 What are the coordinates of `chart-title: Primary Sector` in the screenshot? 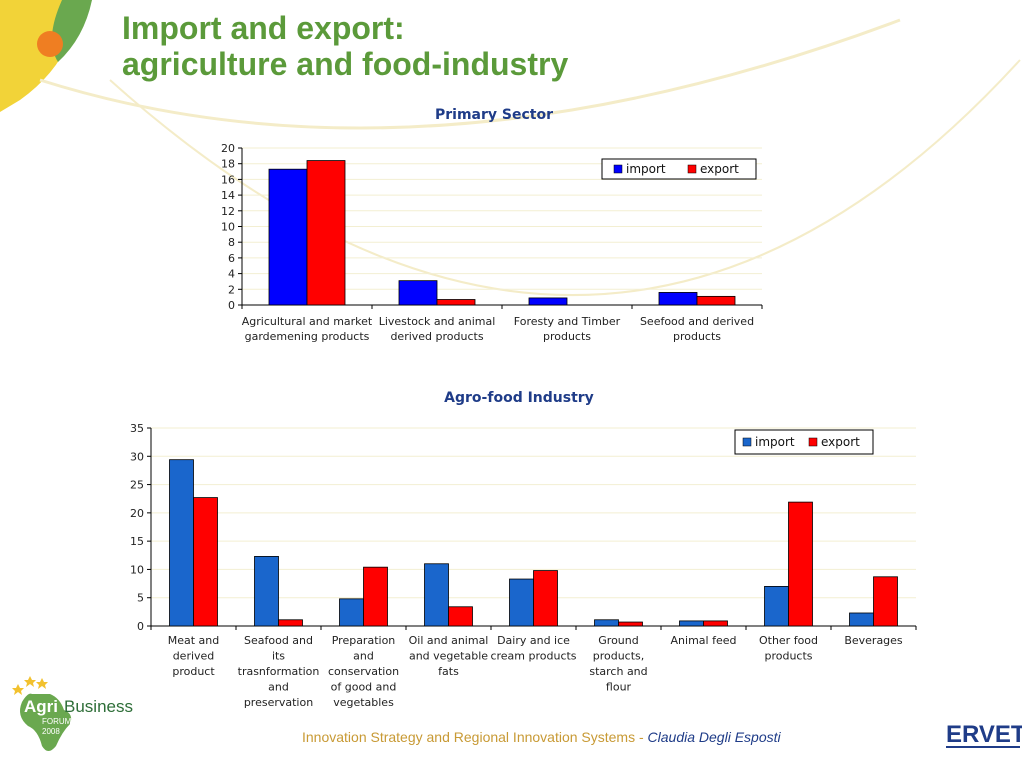 It's located at (494, 115).